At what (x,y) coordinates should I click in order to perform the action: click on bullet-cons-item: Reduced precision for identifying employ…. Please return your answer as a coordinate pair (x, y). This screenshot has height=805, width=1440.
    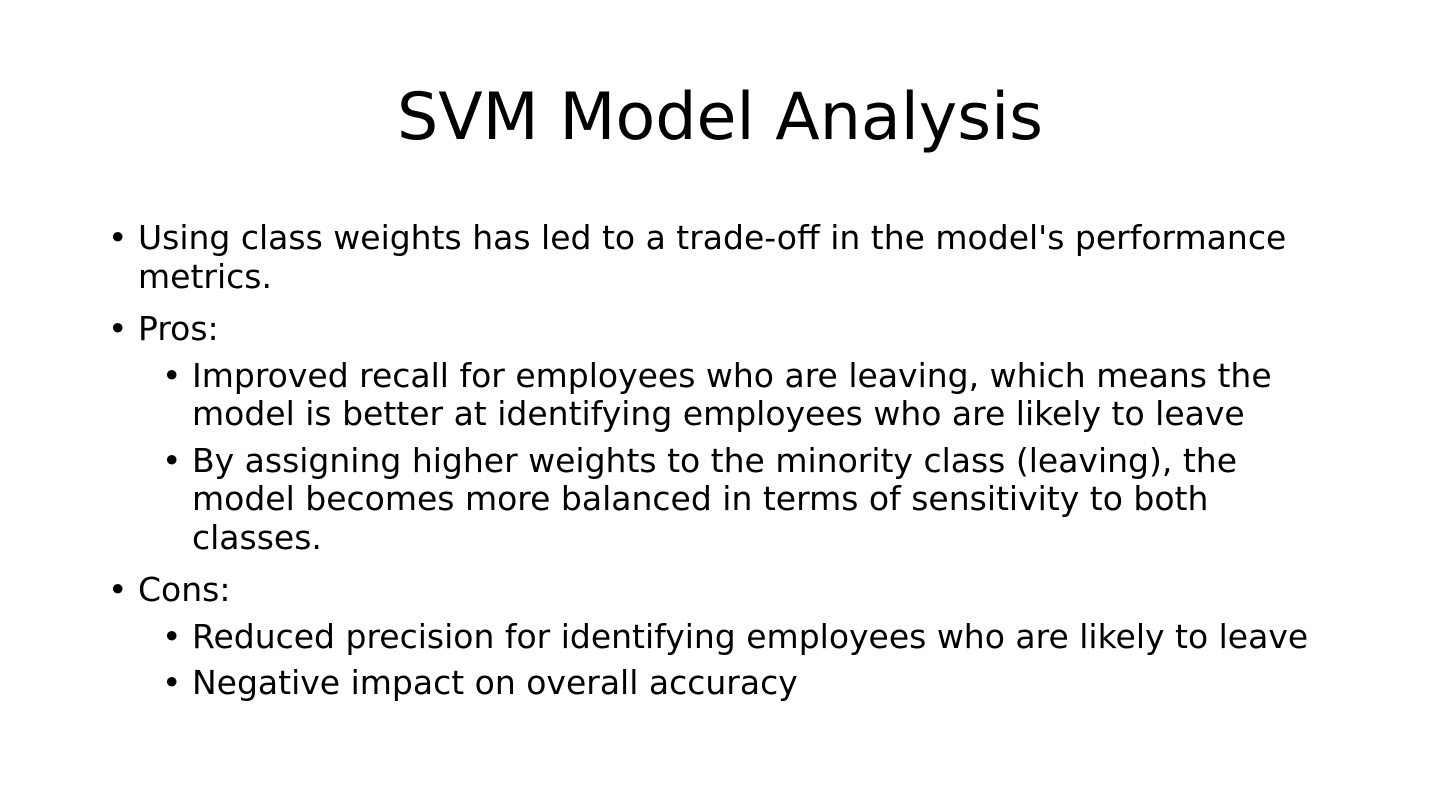
    Looking at the image, I should click on (740, 637).